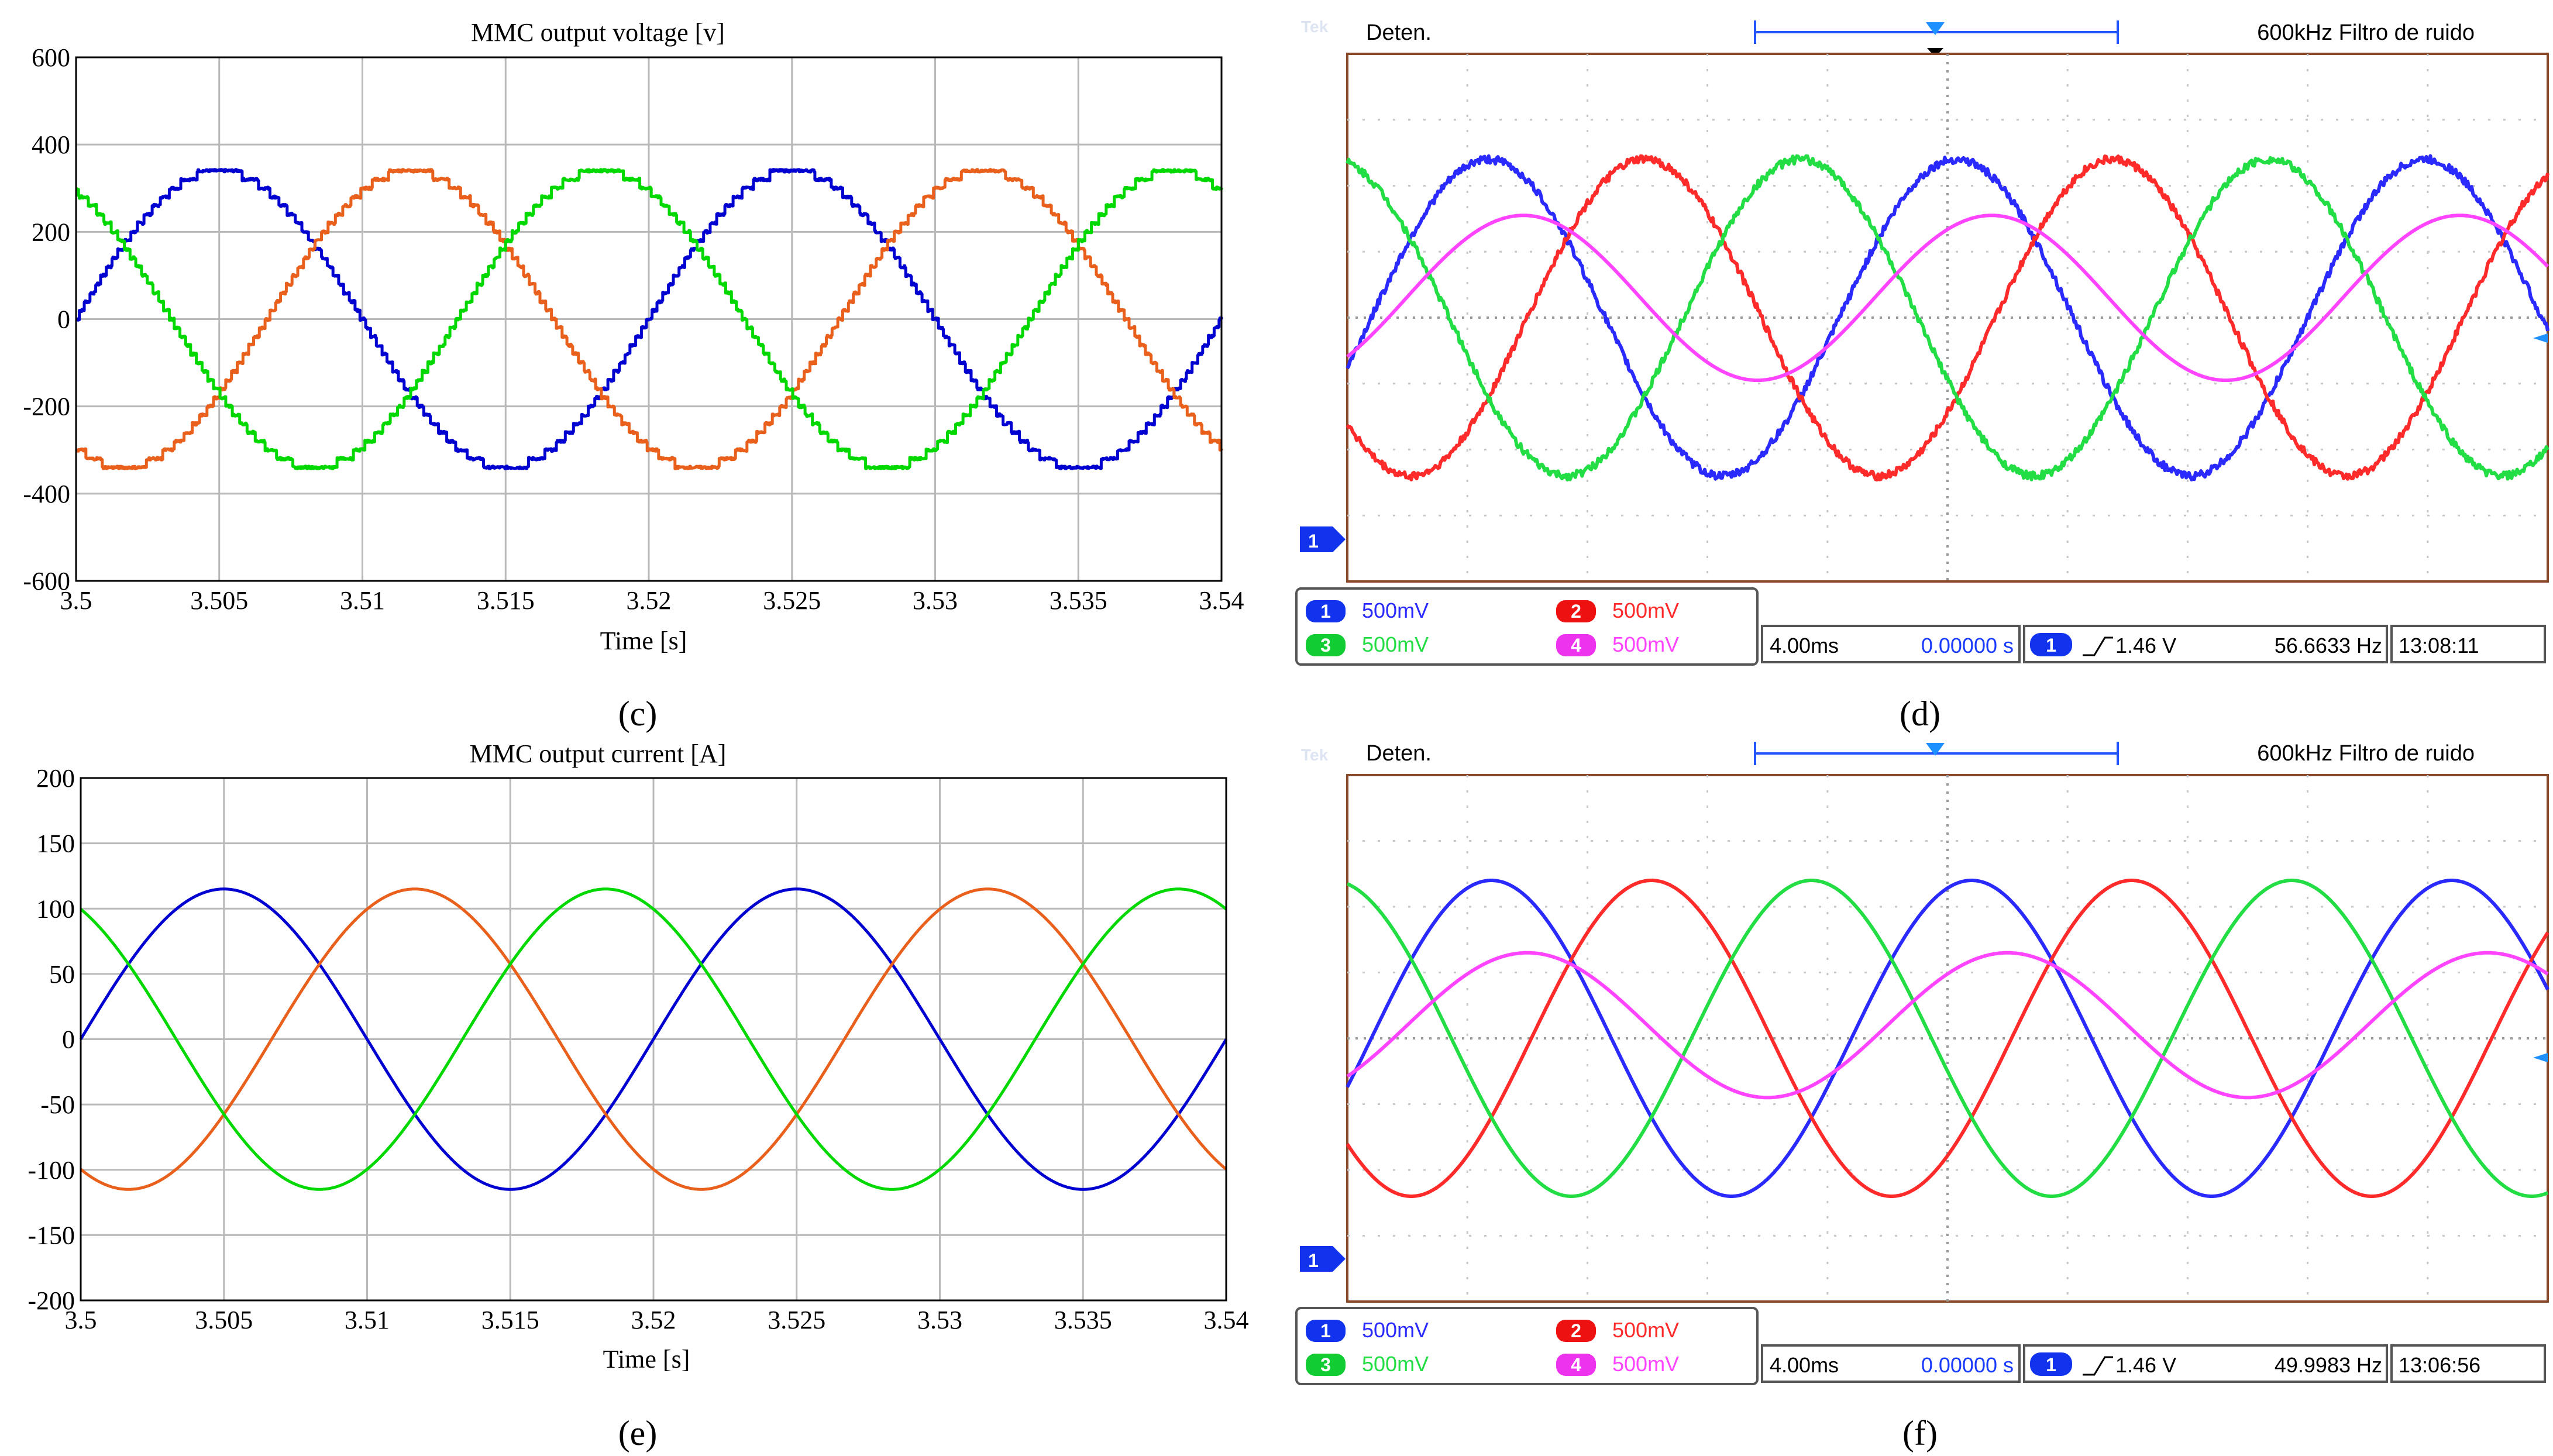  I want to click on clock-box, so click(2468, 1363).